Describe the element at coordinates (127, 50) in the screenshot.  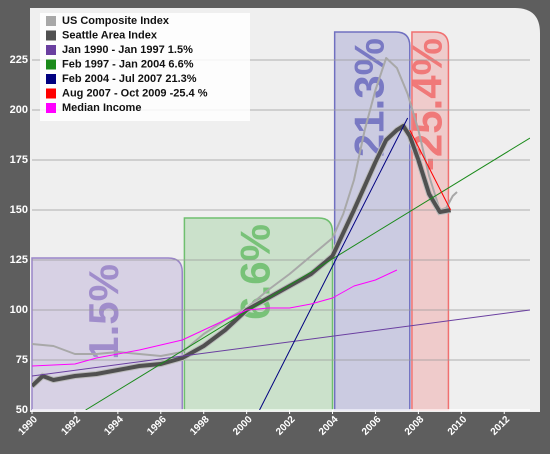
I see `legend-label: Jan 1990 - Jan 1997 1.5%` at that location.